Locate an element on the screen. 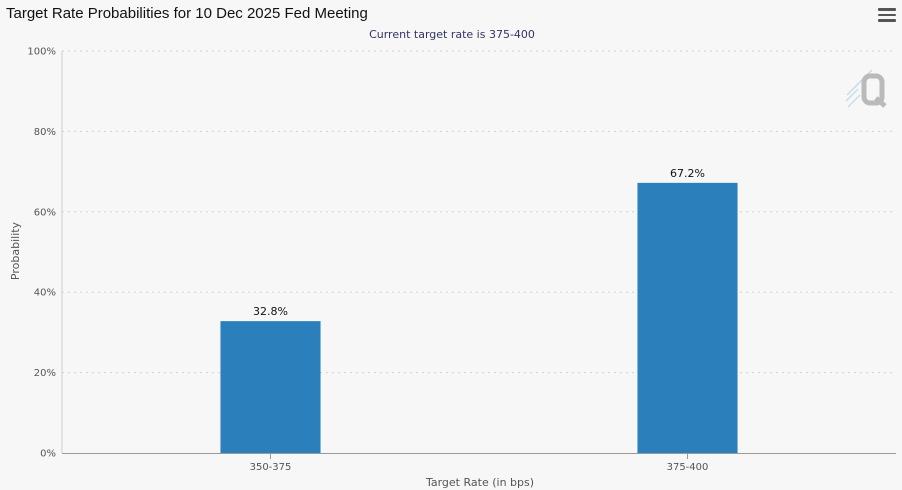 The width and height of the screenshot is (902, 490). hamburger-menu-icon is located at coordinates (887, 16).